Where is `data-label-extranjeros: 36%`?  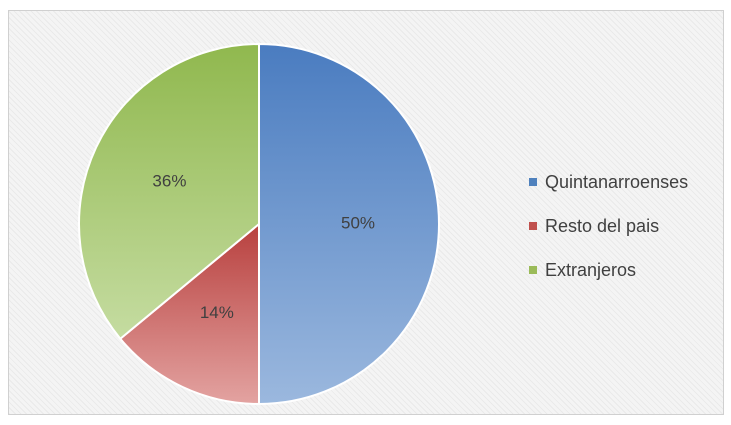
data-label-extranjeros: 36% is located at coordinates (169, 180).